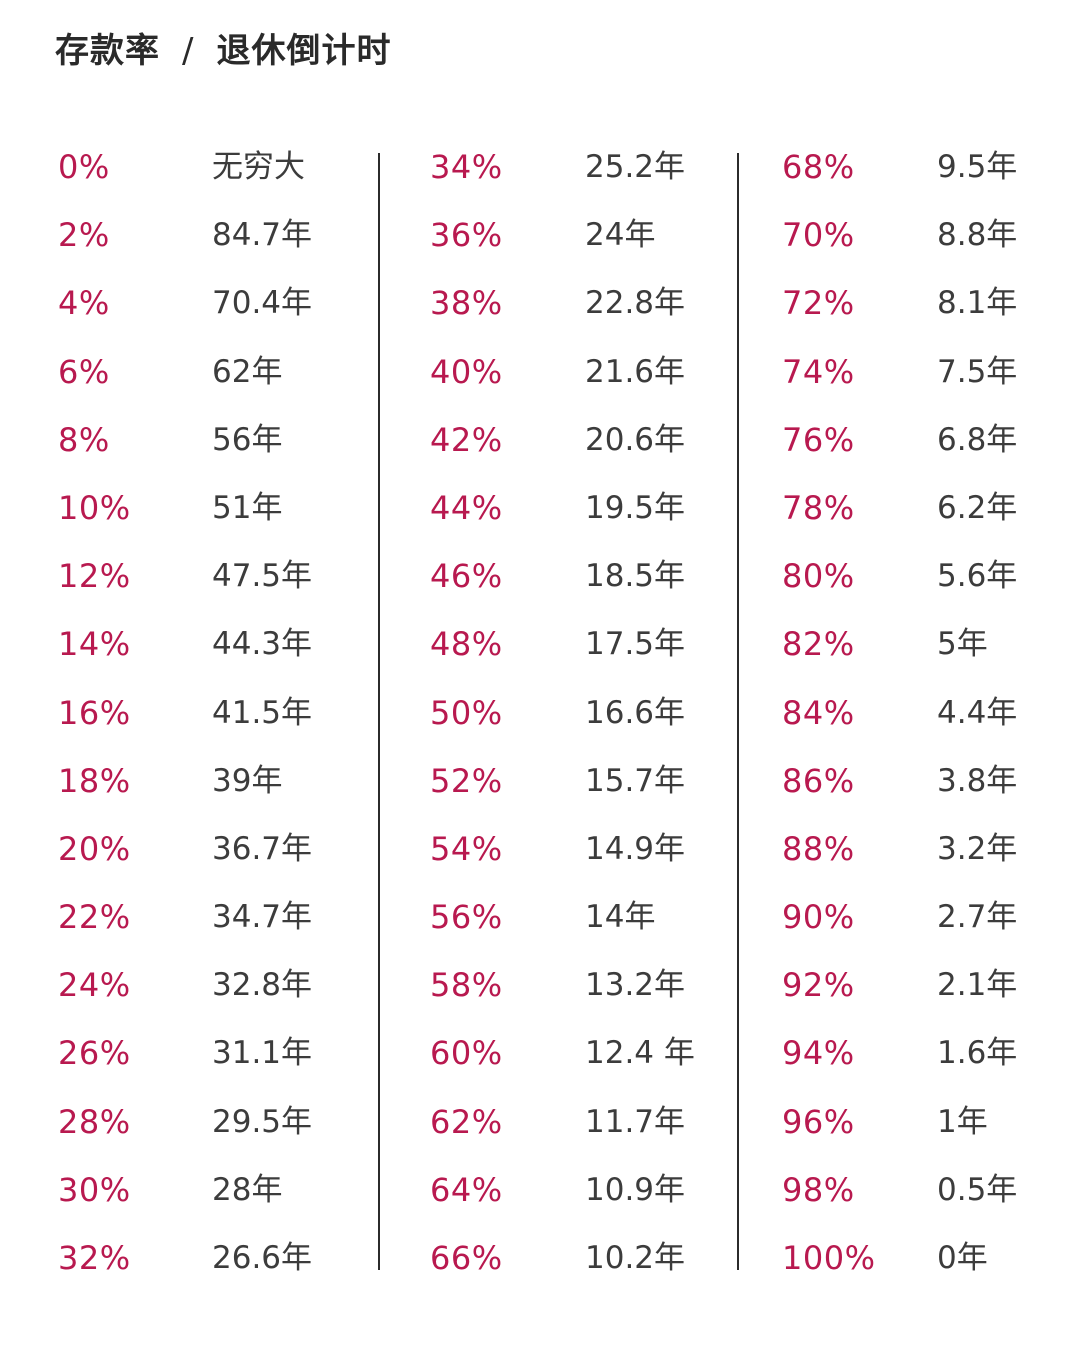  What do you see at coordinates (94, 644) in the screenshot?
I see `savings-rate-value: 14%` at bounding box center [94, 644].